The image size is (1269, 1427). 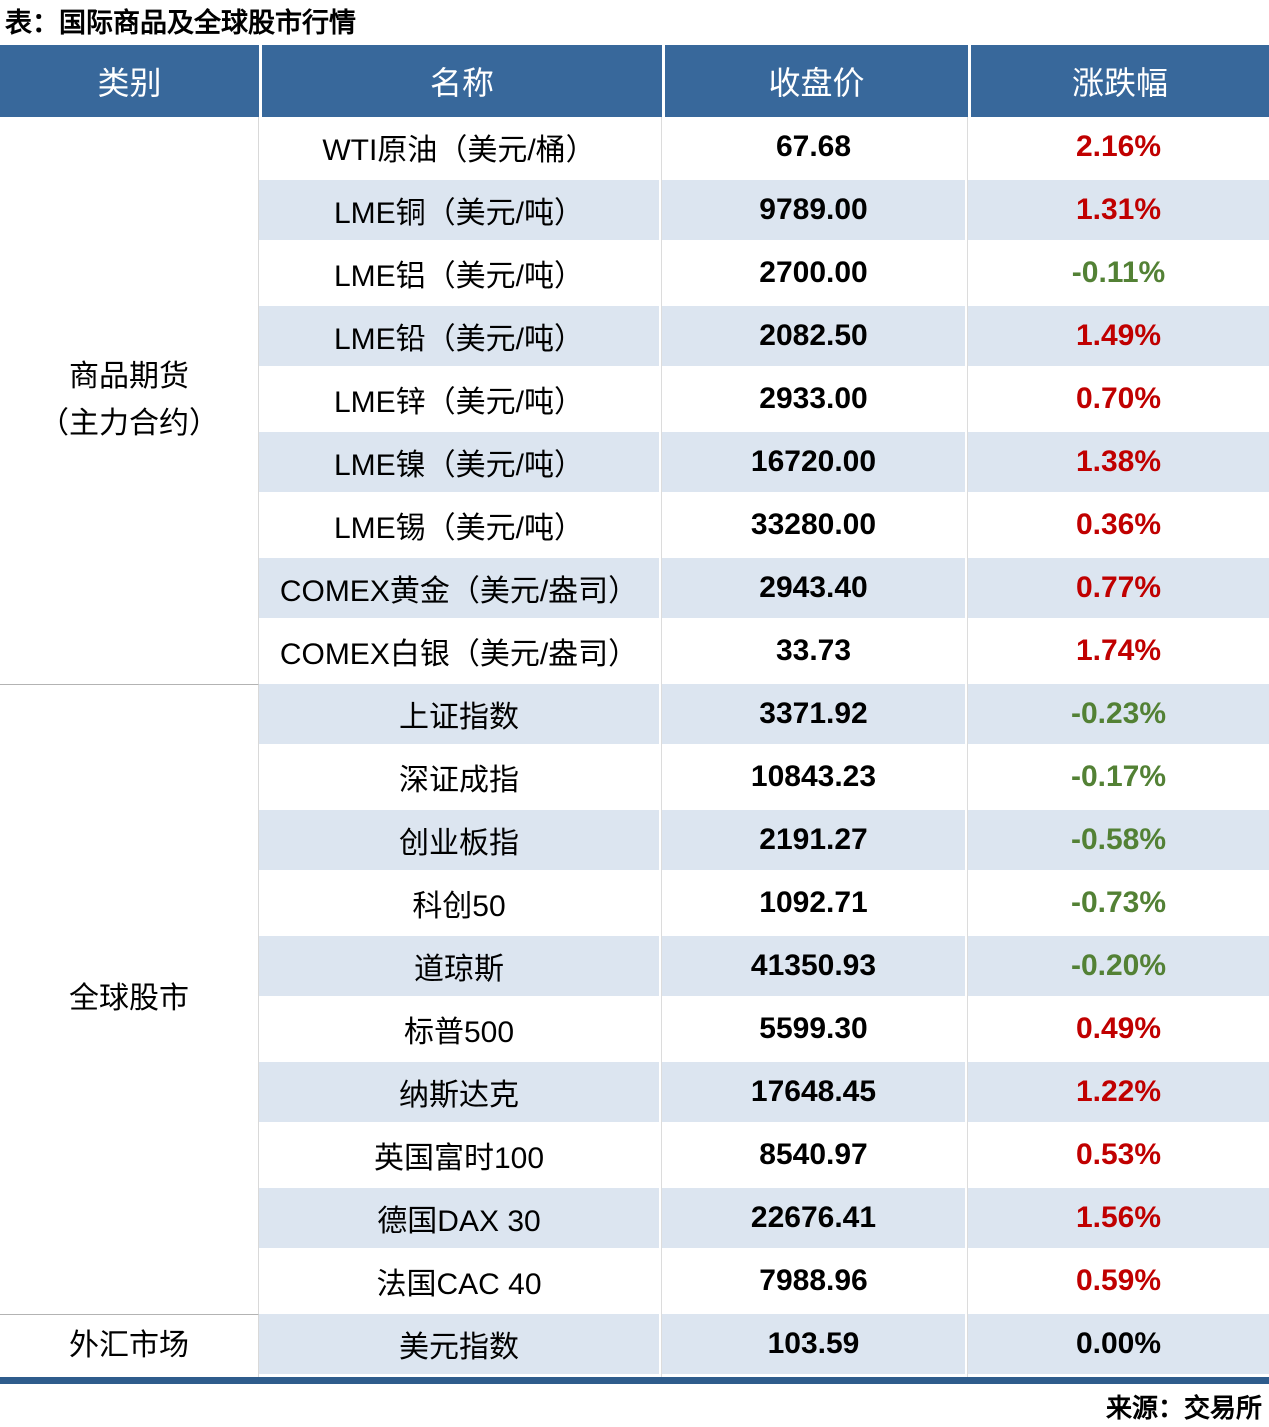 I want to click on name-cell: 深证成指, so click(x=460, y=778).